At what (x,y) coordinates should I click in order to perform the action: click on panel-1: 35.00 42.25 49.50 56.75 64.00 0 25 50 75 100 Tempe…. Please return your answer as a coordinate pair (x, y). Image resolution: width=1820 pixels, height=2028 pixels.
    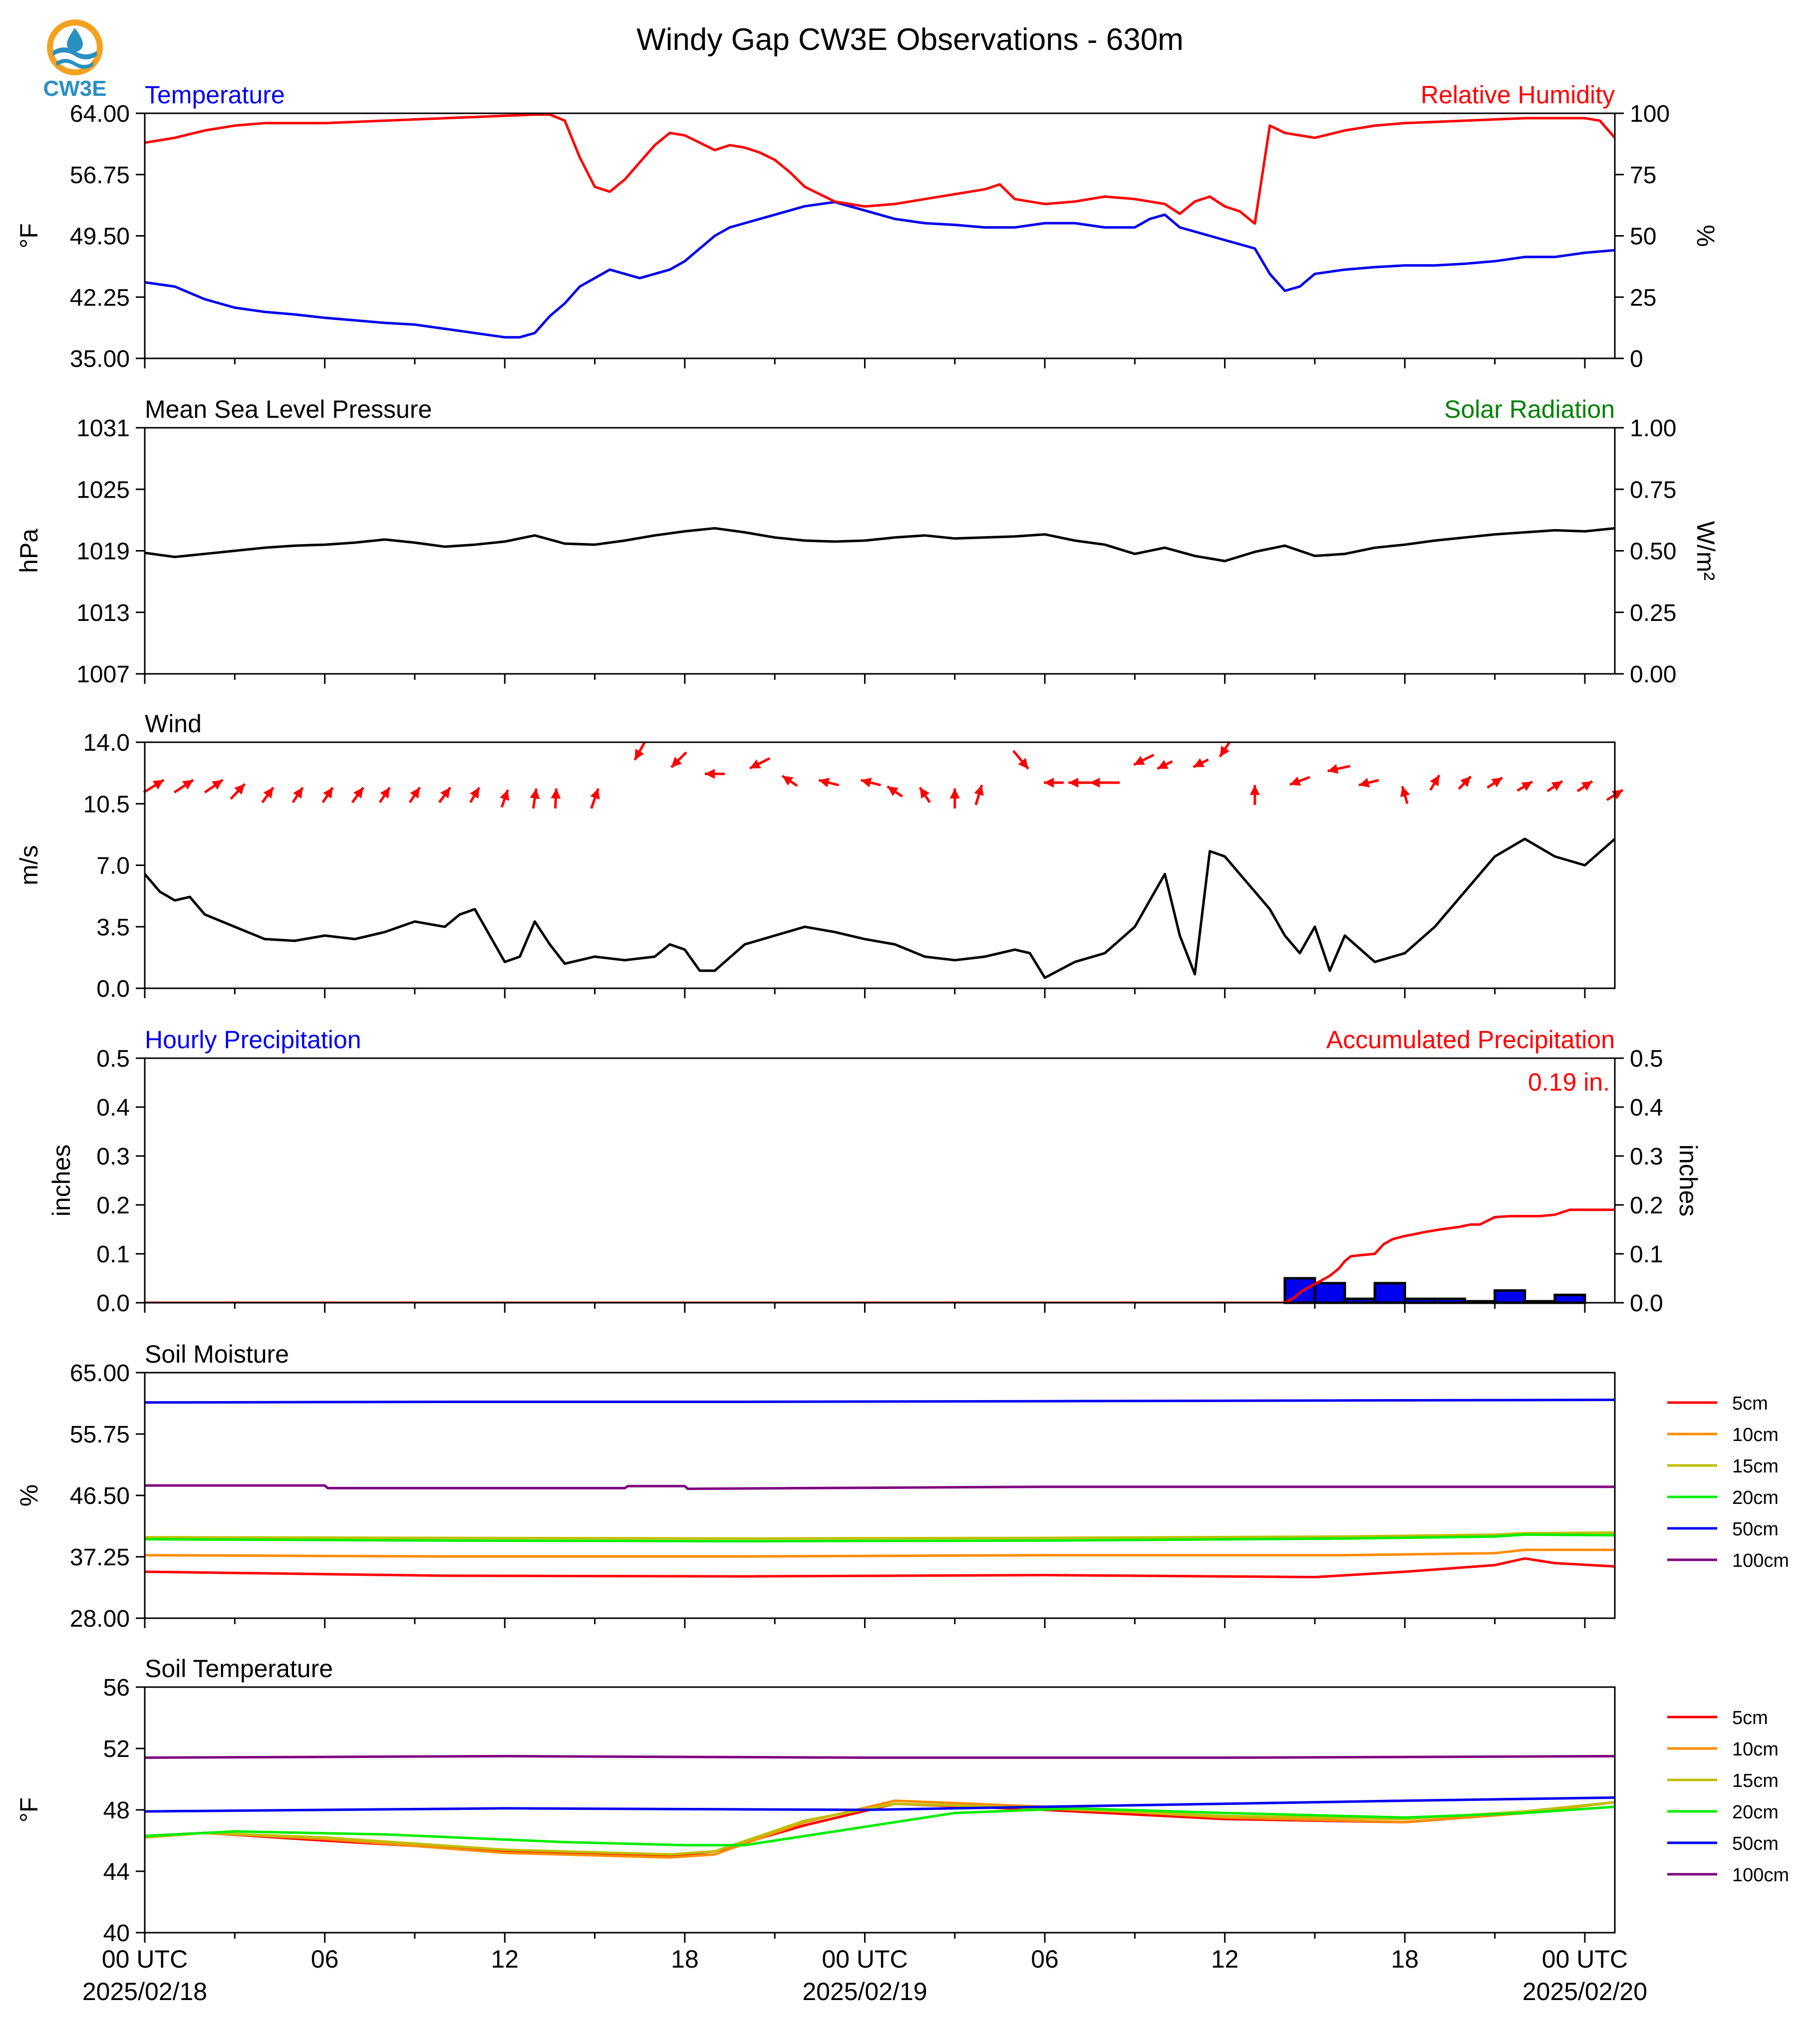
    Looking at the image, I should click on (867, 226).